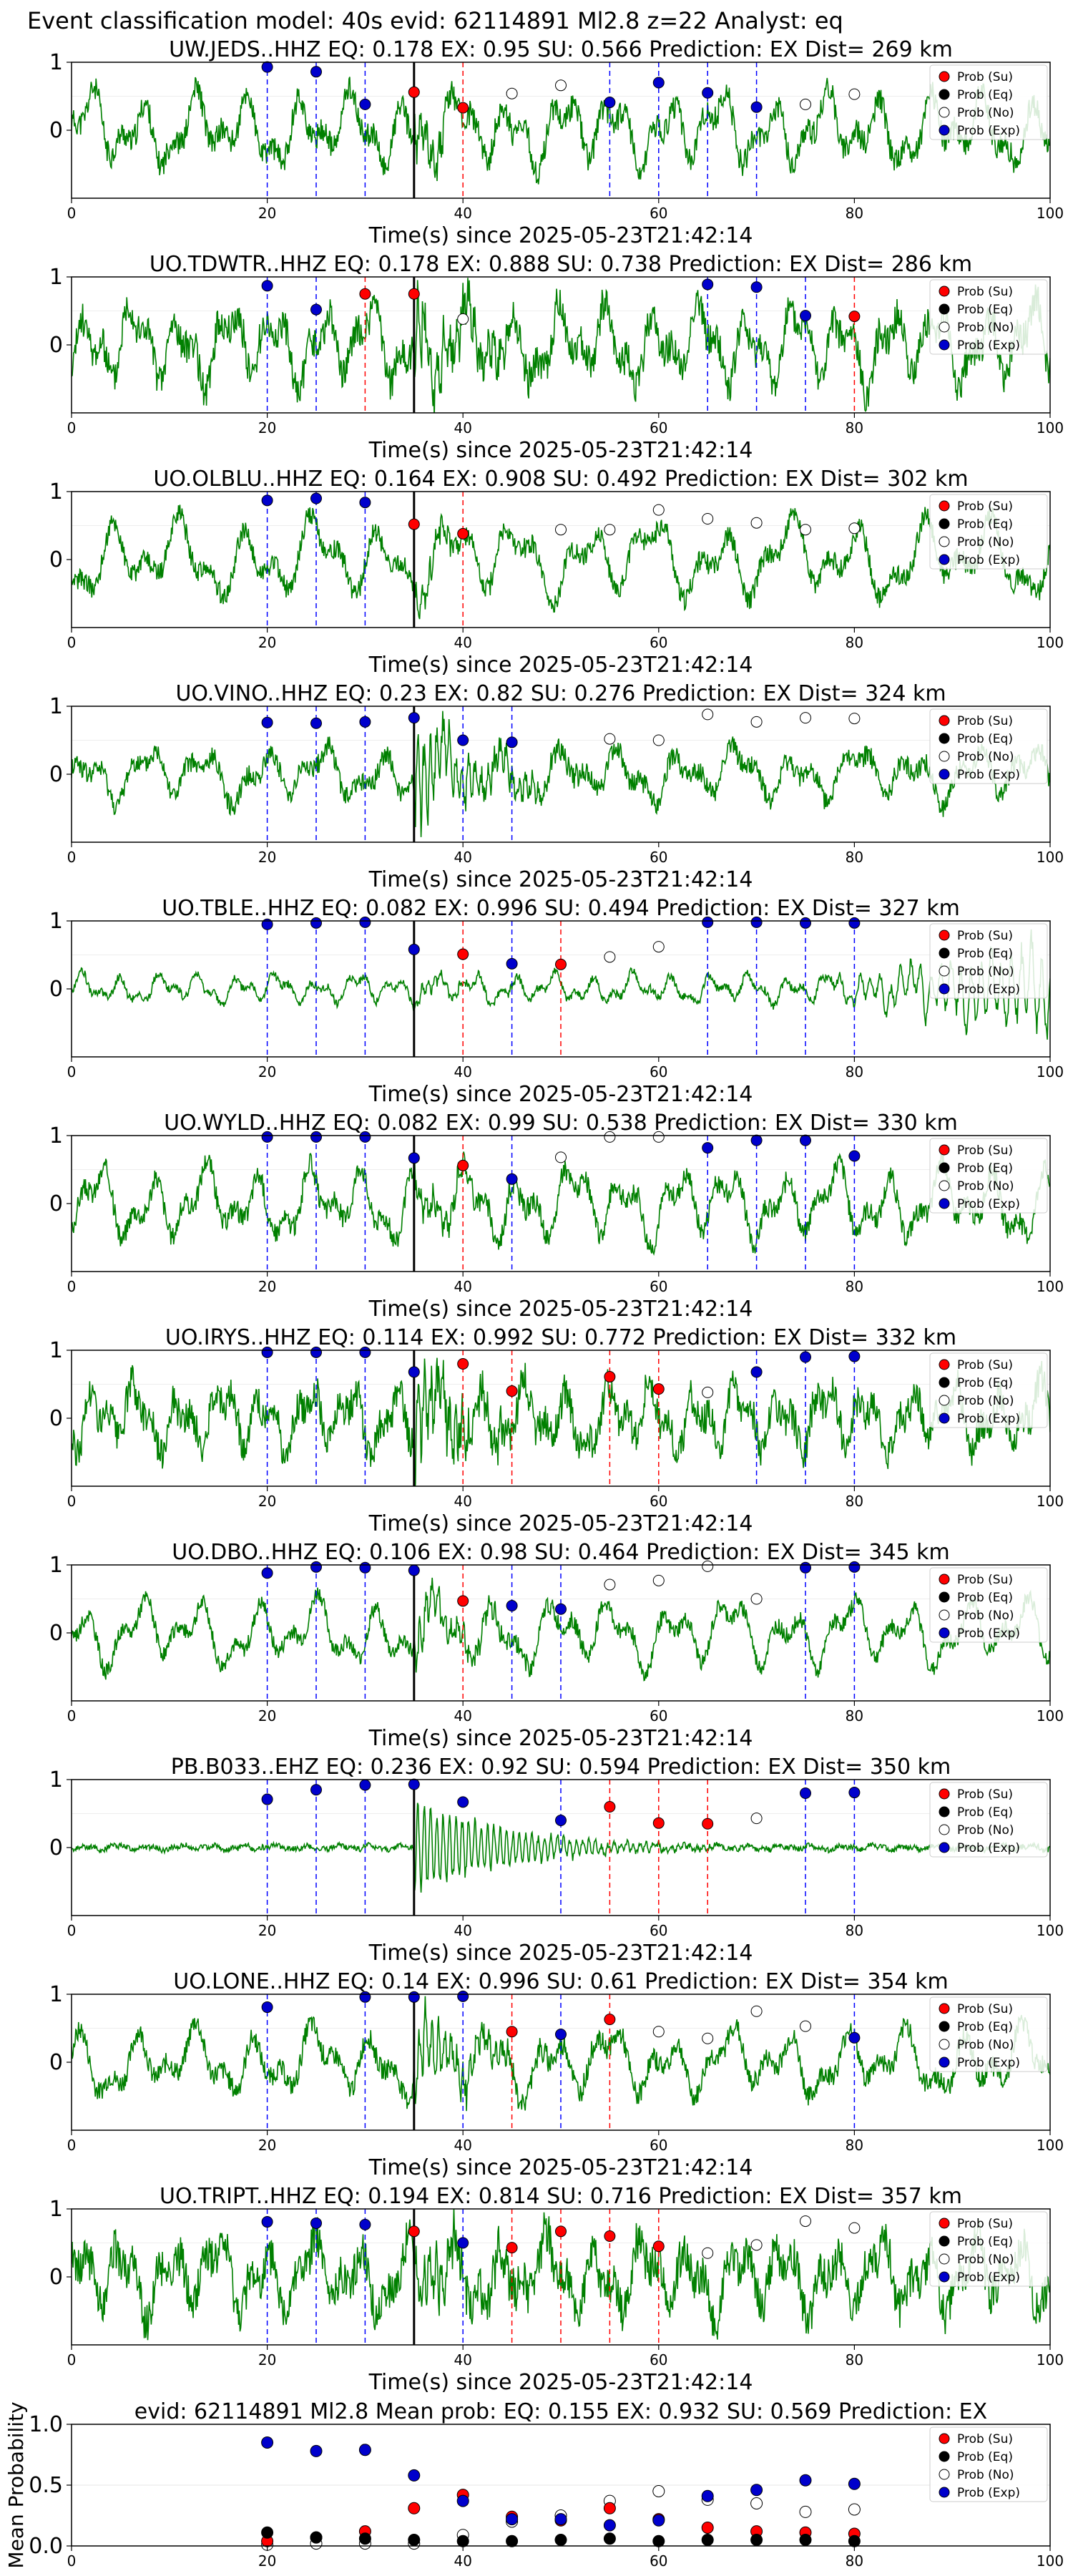  Describe the element at coordinates (561, 1421) in the screenshot. I see `waveform-trace` at that location.